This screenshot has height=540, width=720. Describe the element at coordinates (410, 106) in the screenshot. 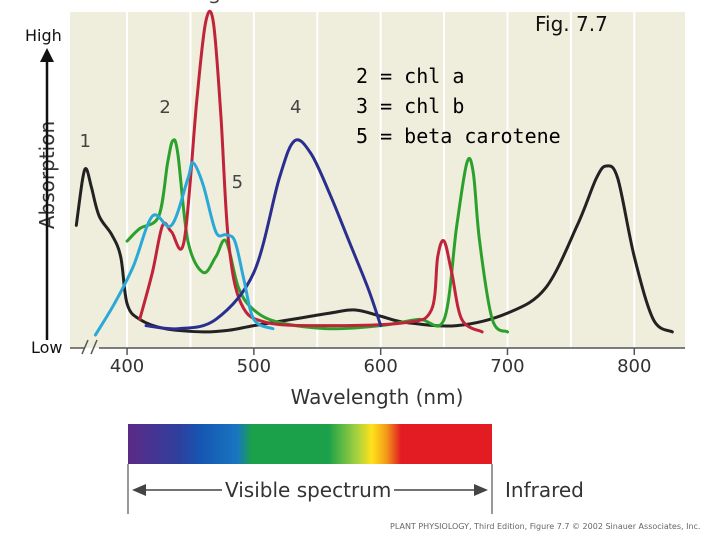

I see `legend-key-chl-b: 3 = chl b` at that location.